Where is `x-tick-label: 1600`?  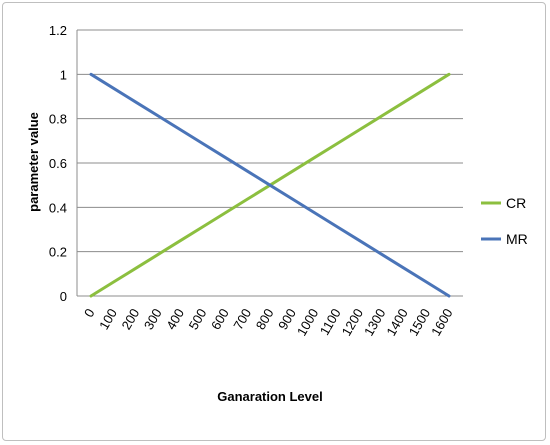
x-tick-label: 1600 is located at coordinates (441, 322).